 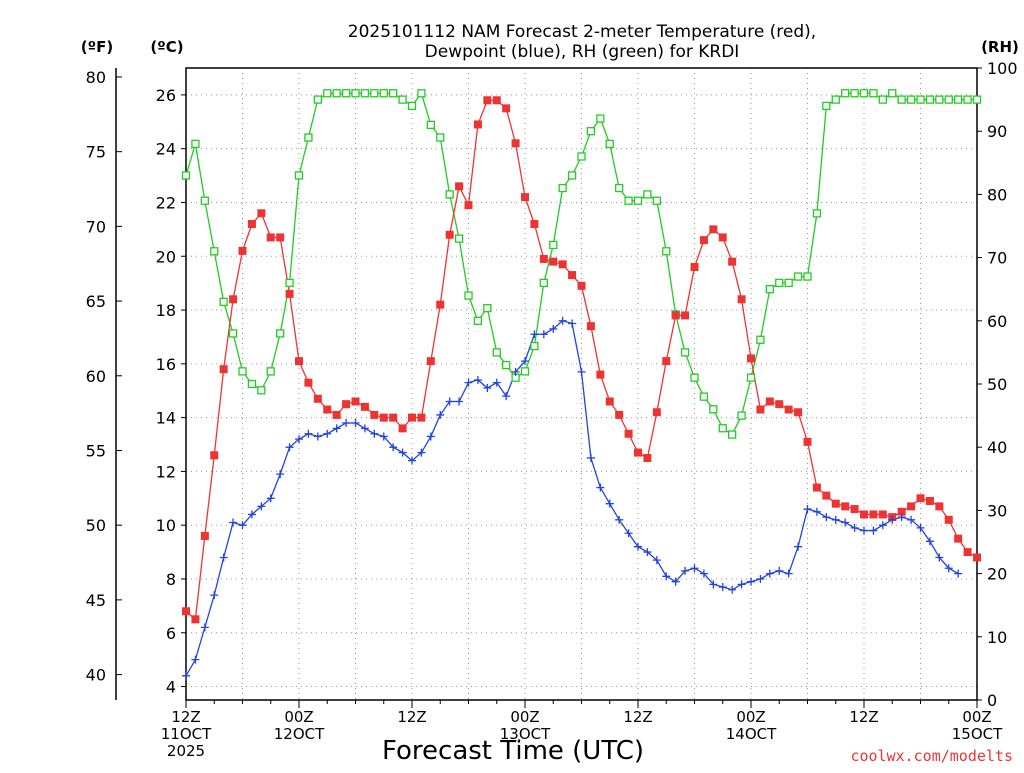 I want to click on y-tick-label-celsius: 8, so click(x=171, y=579).